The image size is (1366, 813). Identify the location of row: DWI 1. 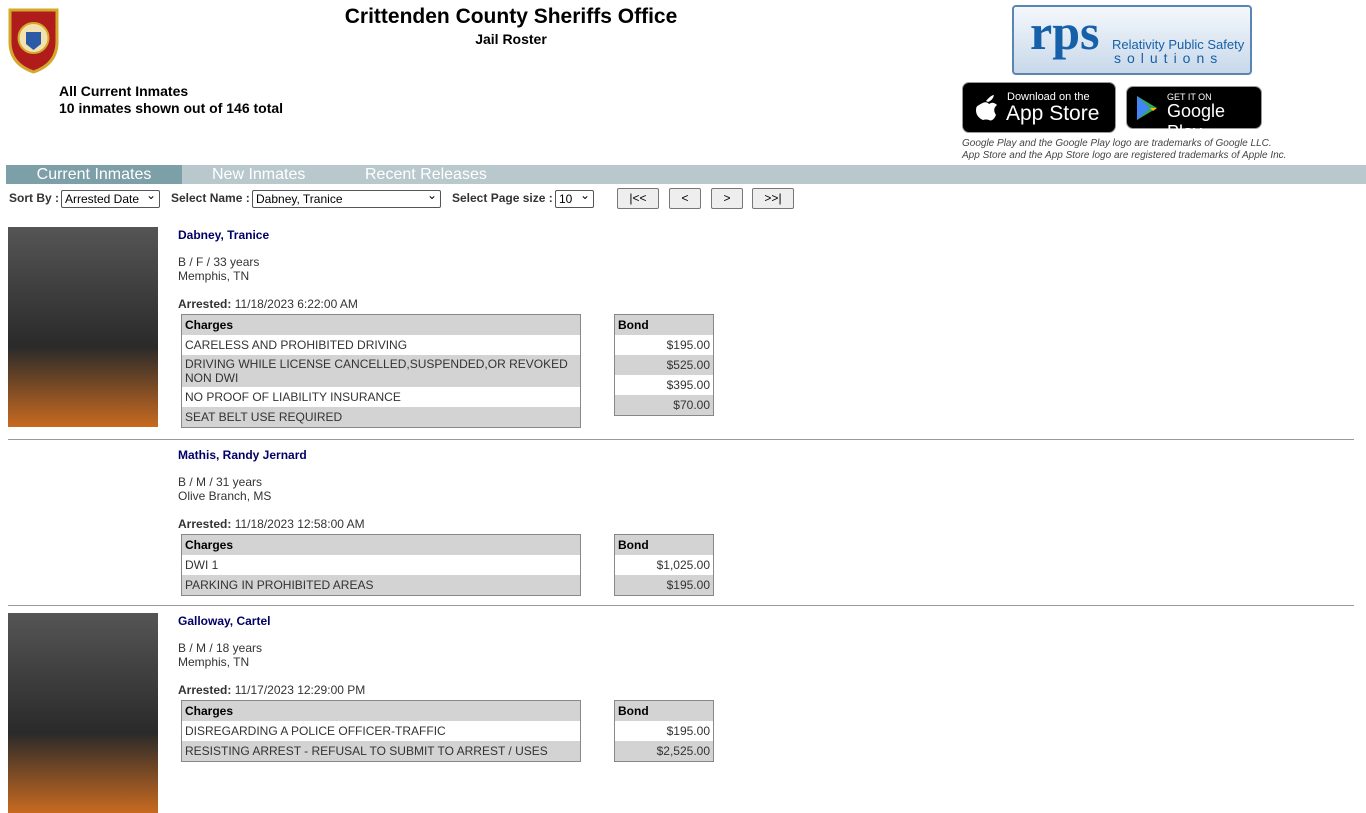
(381, 565).